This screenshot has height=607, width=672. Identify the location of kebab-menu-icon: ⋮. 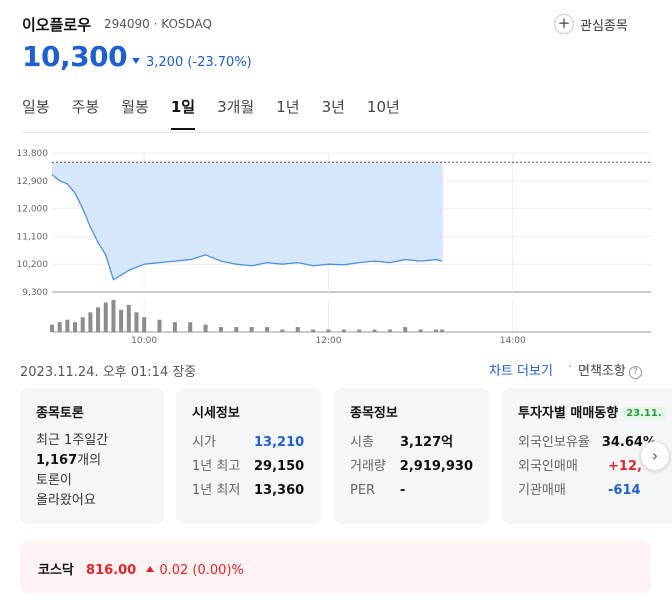
(670, 24).